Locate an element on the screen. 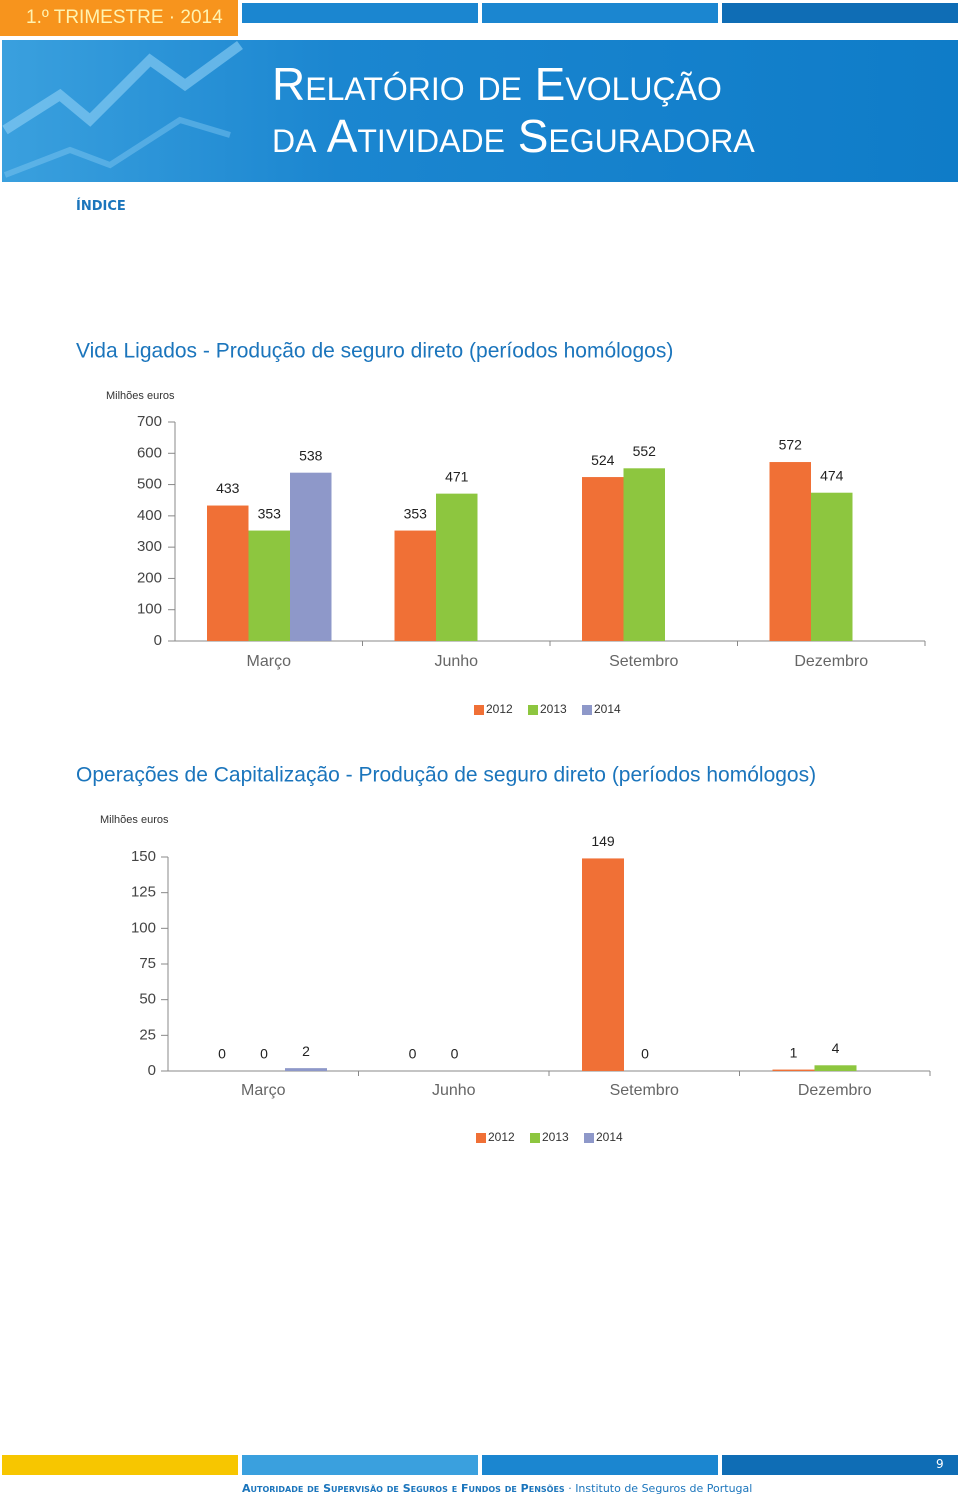 The width and height of the screenshot is (960, 1500). y-tick-label: 700 is located at coordinates (149, 421).